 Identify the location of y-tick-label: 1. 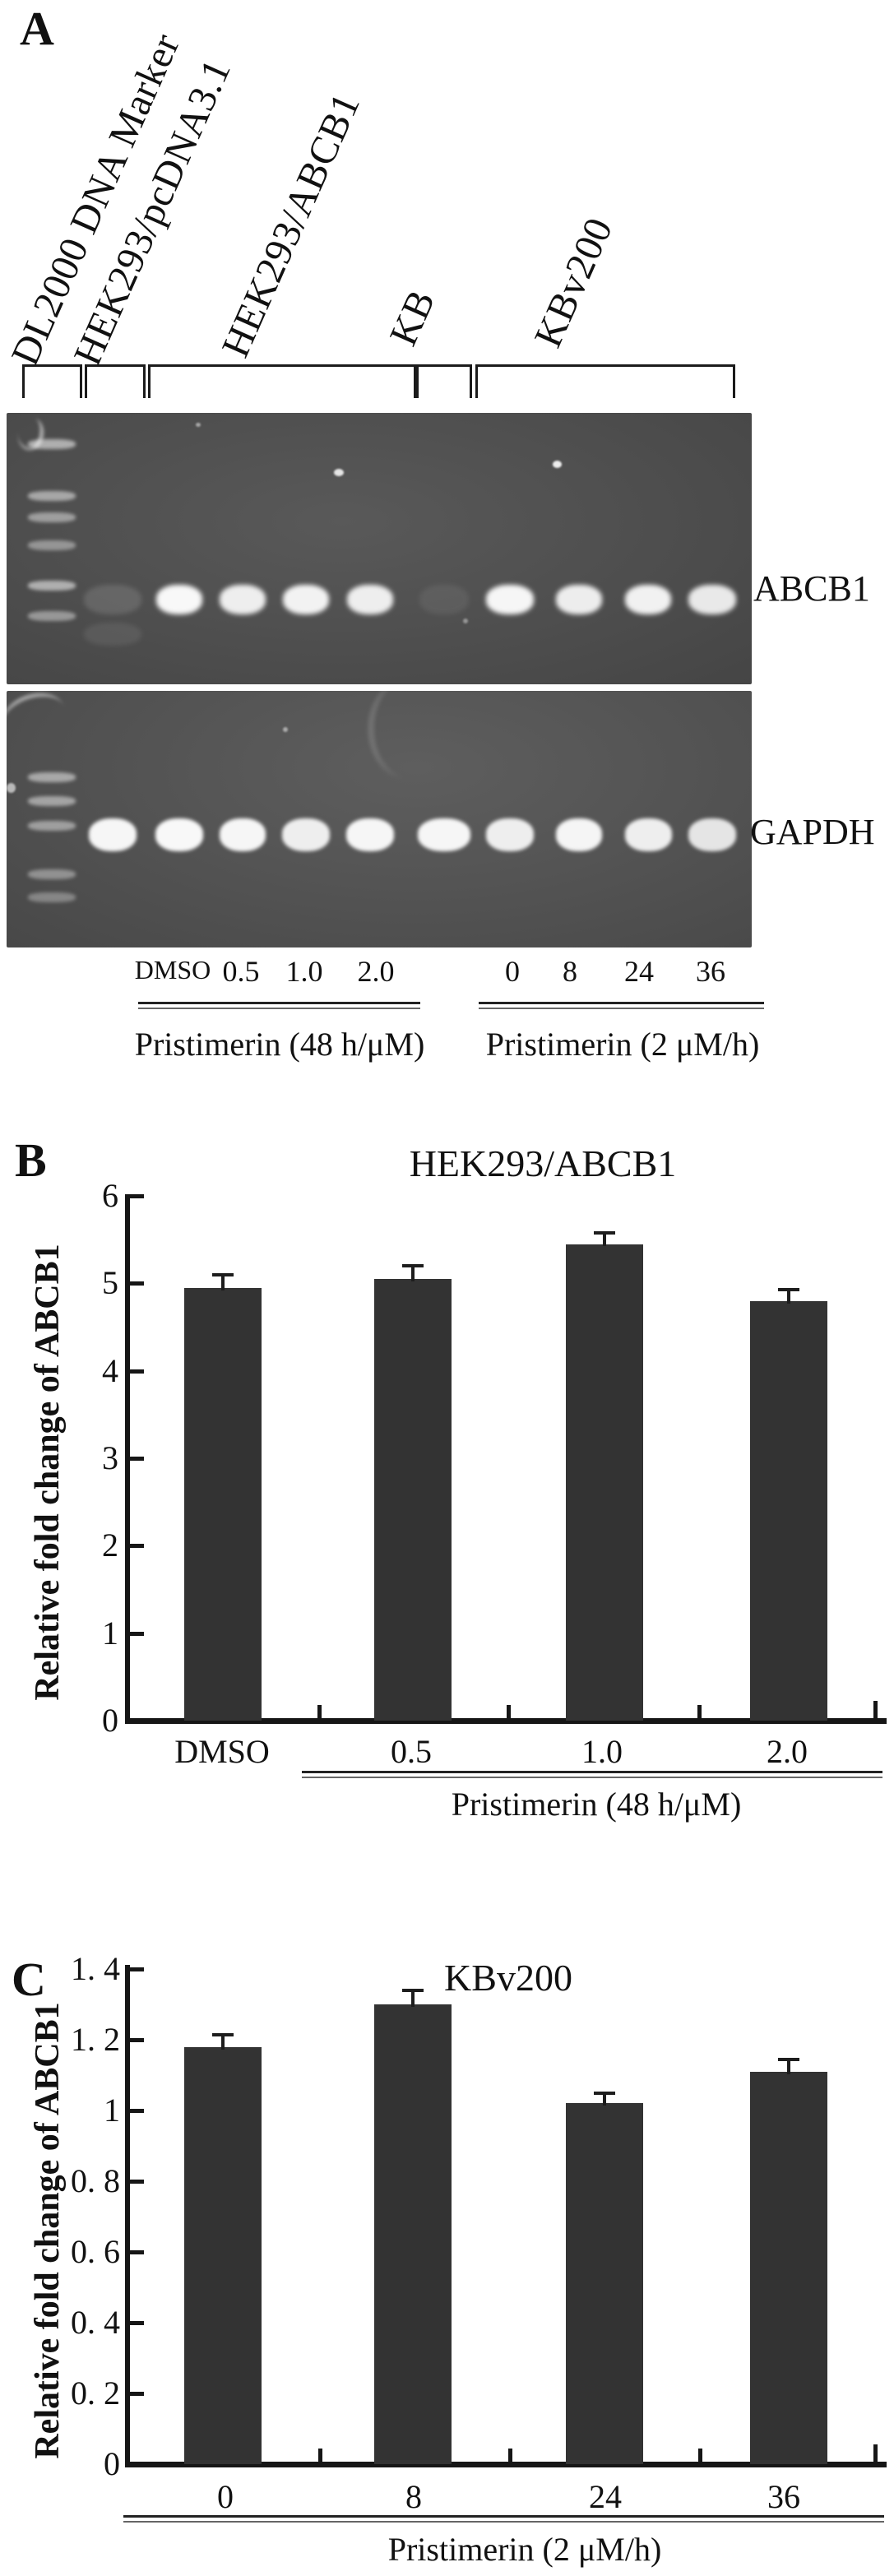
(112, 2110).